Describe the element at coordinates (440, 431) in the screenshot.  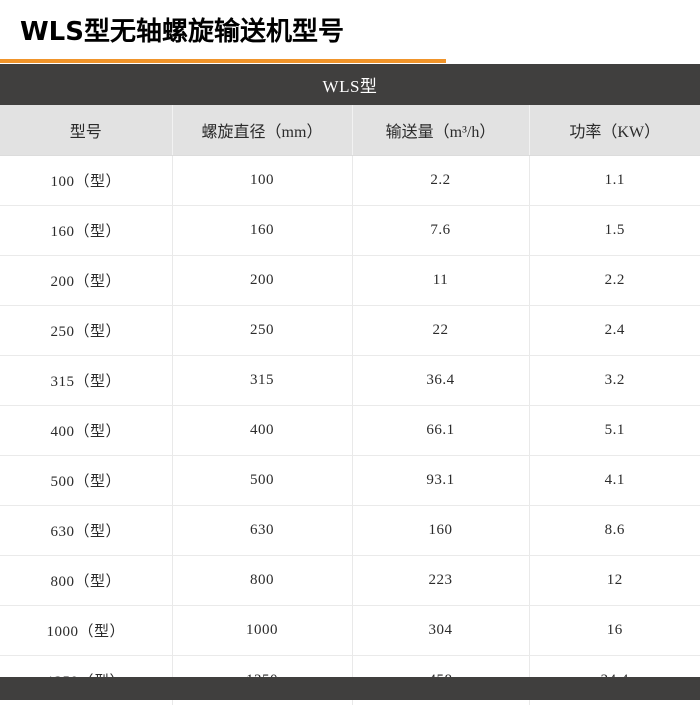
I see `cell-capacity: 66.1` at that location.